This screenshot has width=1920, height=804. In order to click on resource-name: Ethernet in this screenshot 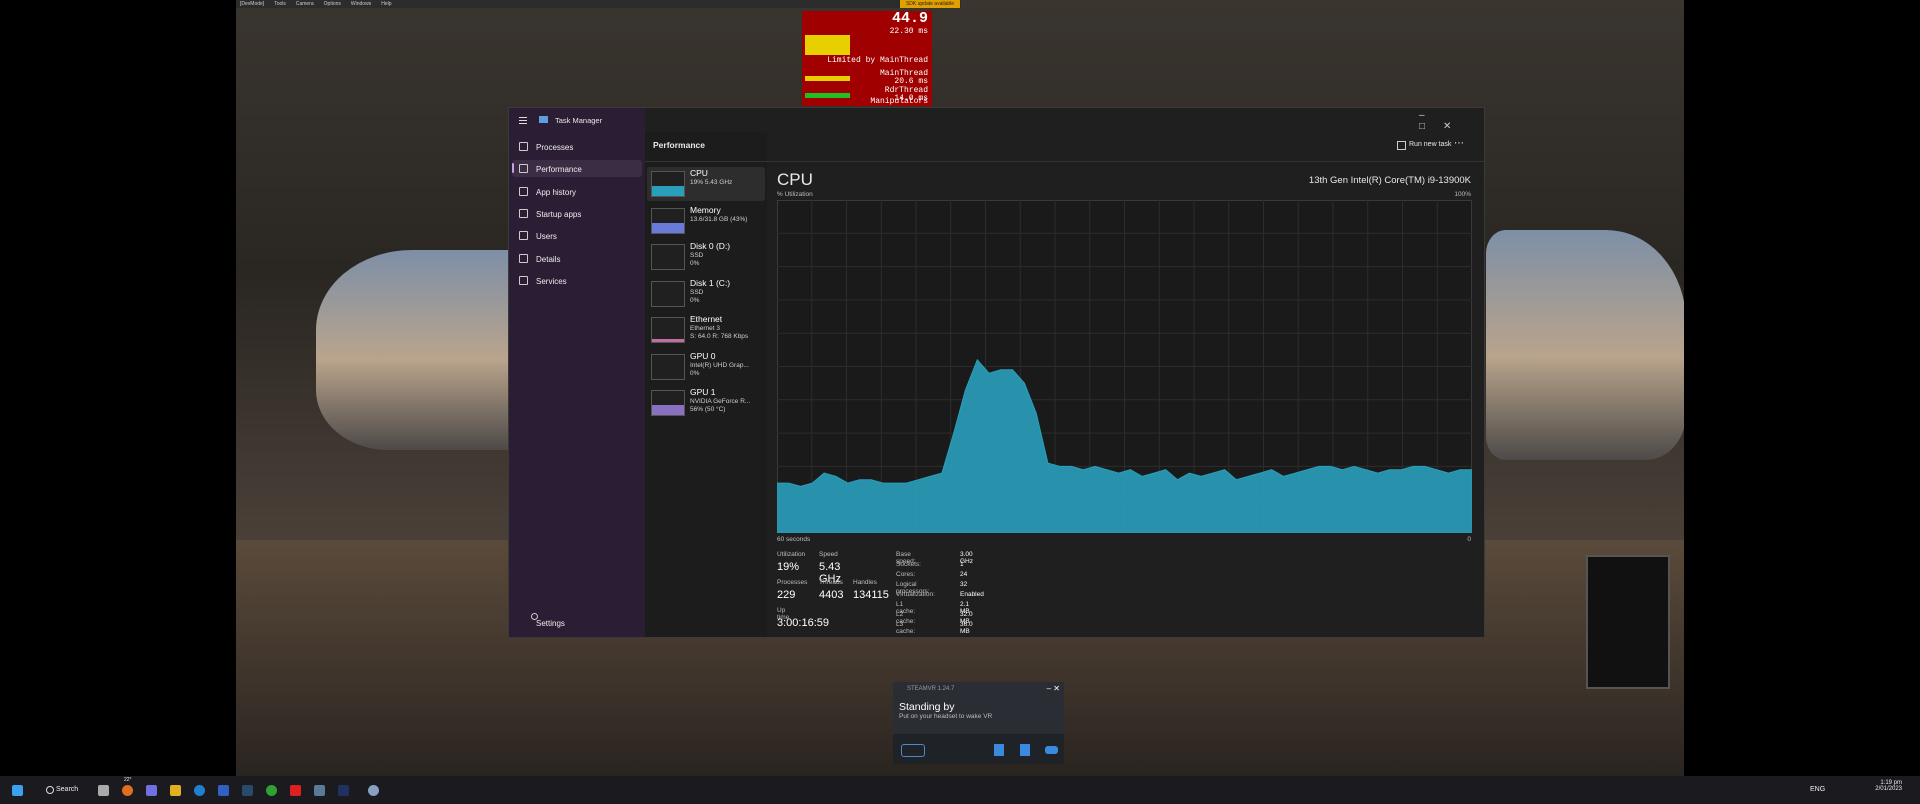, I will do `click(706, 319)`.